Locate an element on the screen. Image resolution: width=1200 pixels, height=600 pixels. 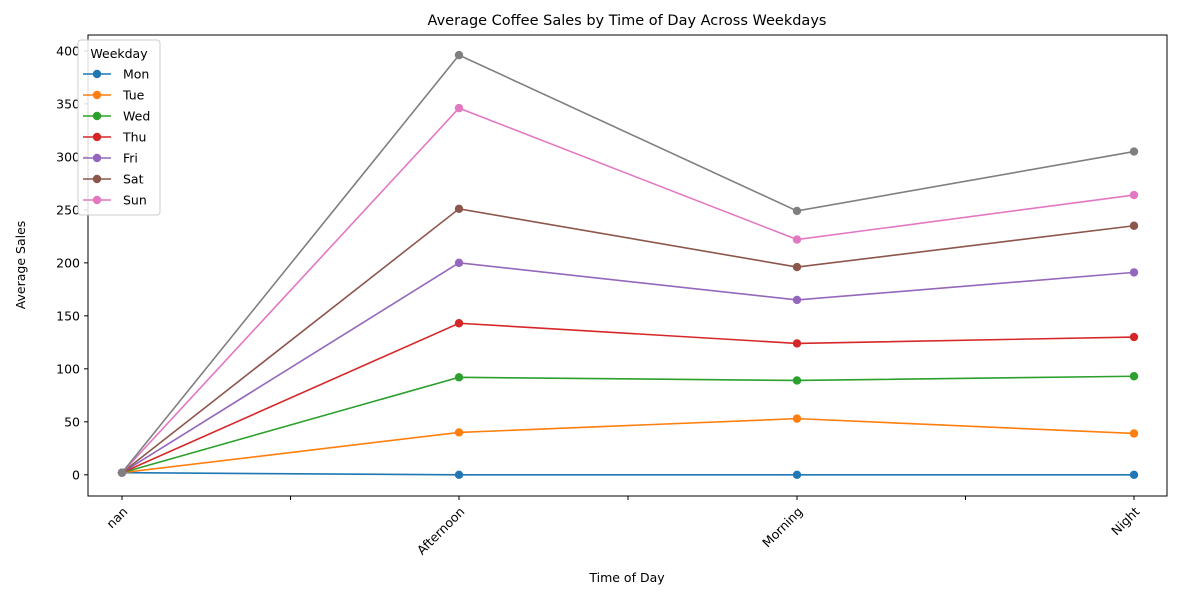
legend-entry: Sun is located at coordinates (115, 200).